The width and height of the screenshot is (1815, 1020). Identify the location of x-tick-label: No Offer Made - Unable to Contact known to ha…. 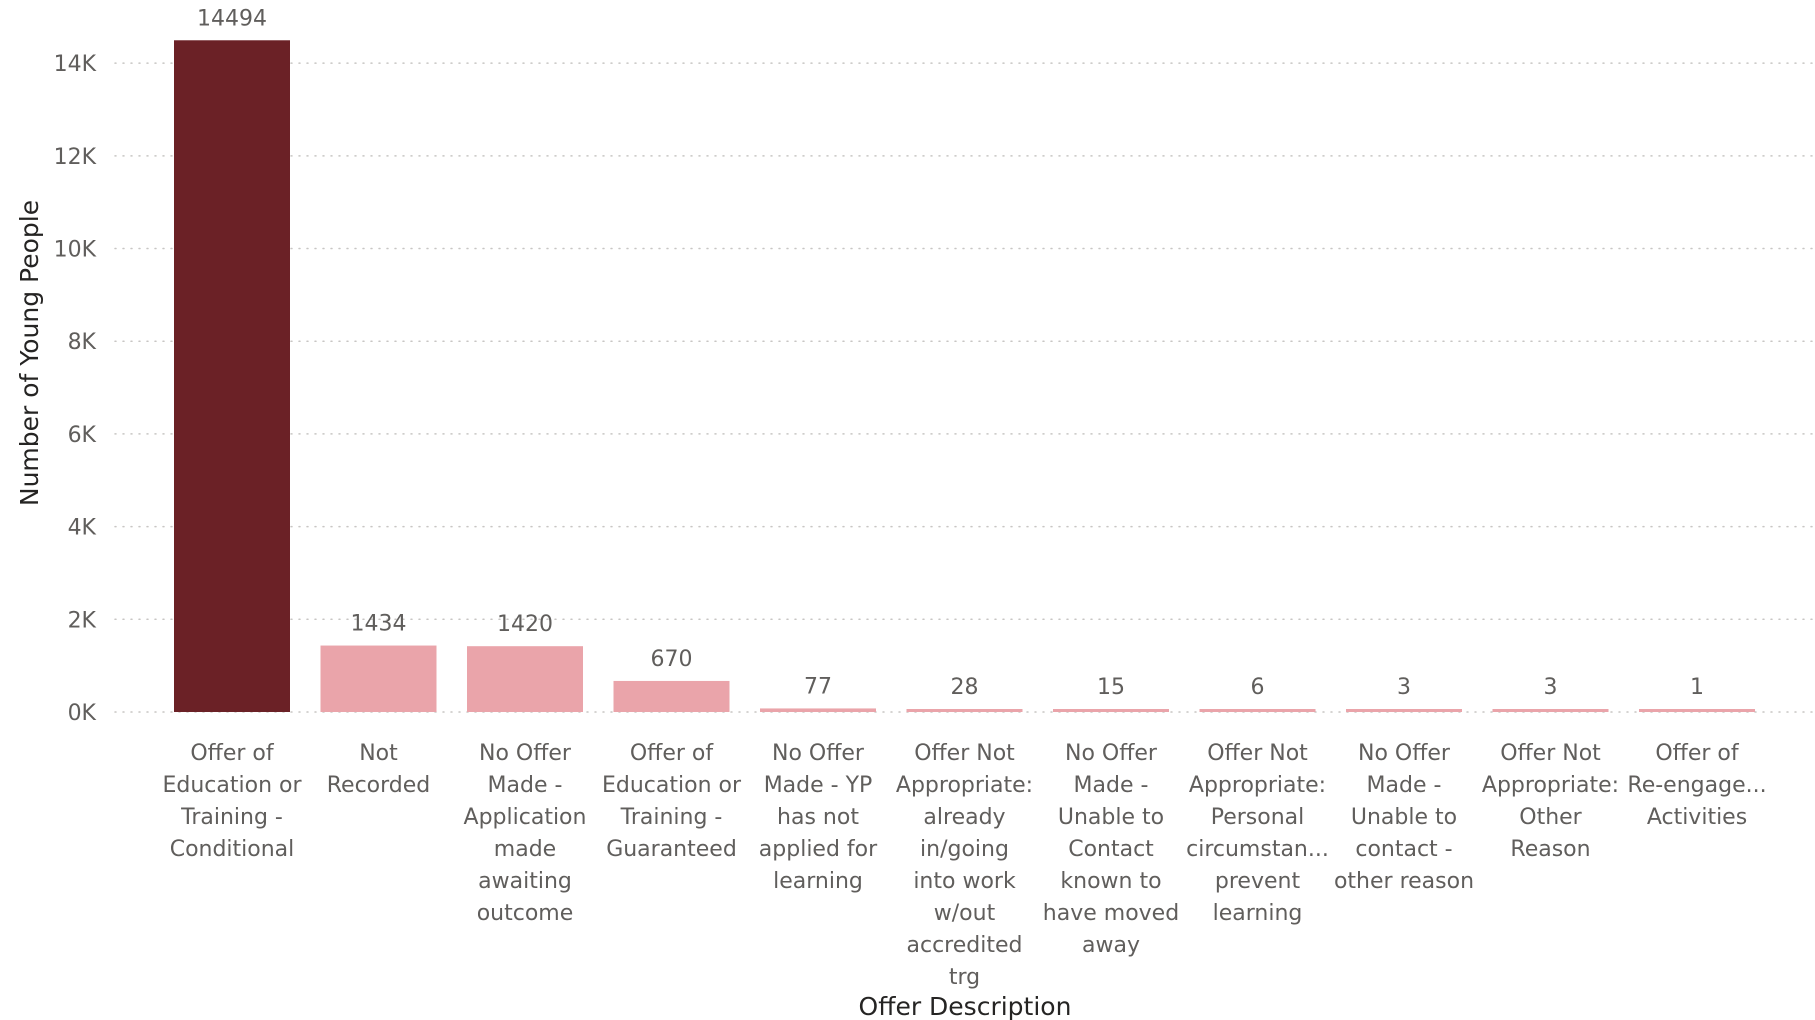
(1111, 849).